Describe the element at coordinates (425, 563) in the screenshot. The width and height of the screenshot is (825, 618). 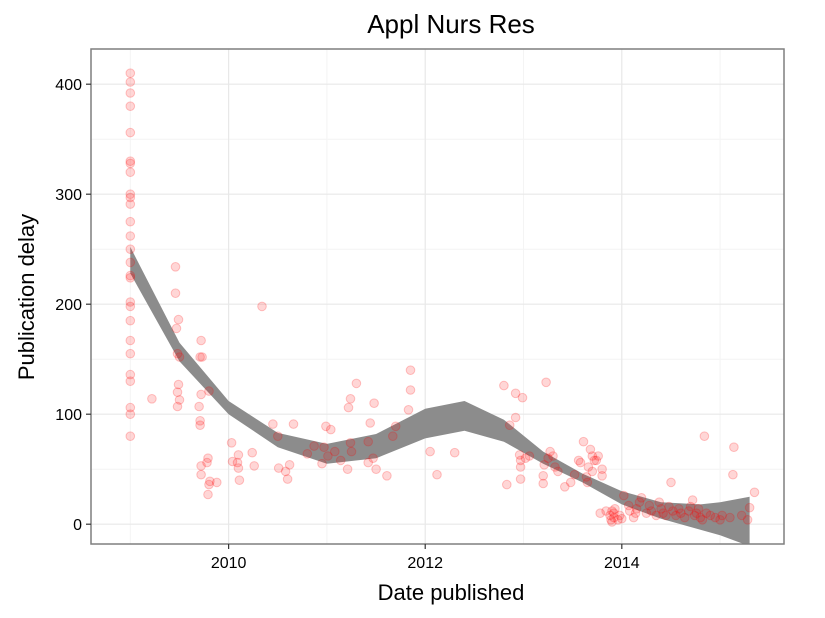
I see `x-tick-label: 2012` at that location.